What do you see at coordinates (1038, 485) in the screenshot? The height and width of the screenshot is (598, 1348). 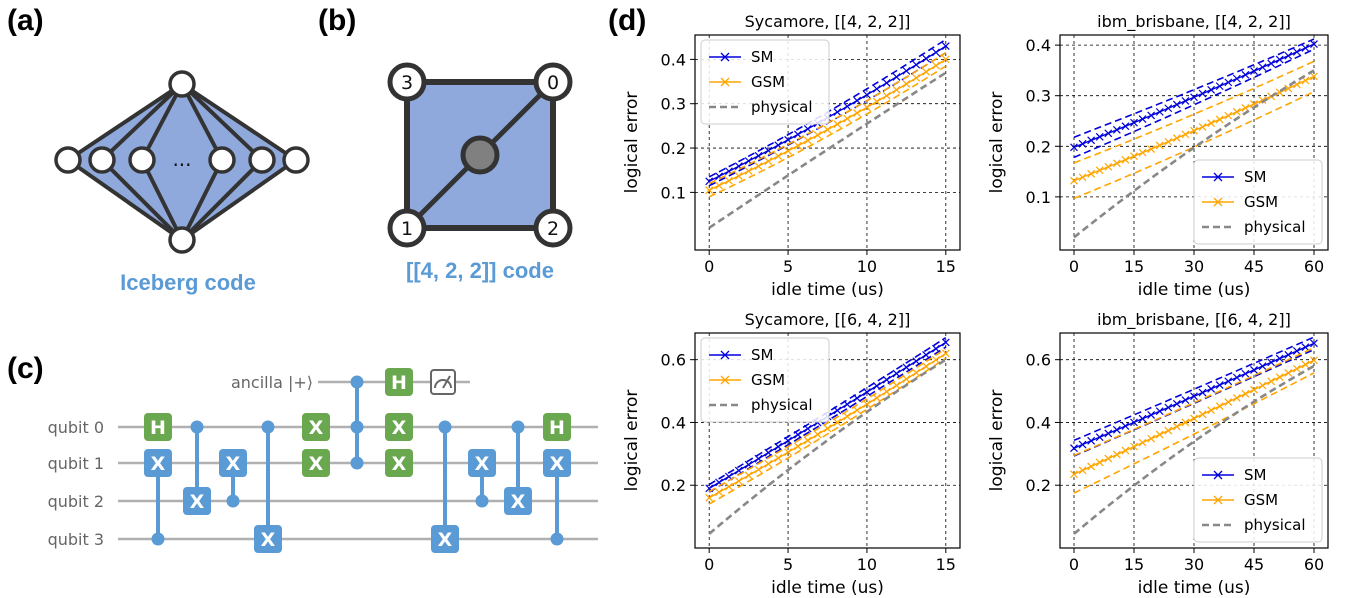 I see `y-tick-label: 0.2` at bounding box center [1038, 485].